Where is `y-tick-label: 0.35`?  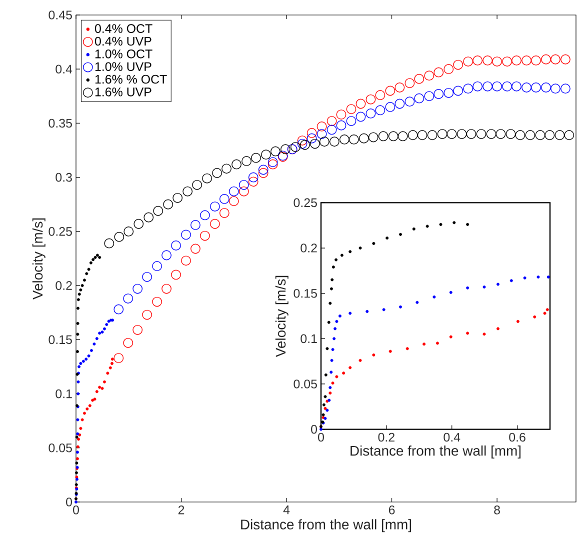 y-tick-label: 0.35 is located at coordinates (60, 123).